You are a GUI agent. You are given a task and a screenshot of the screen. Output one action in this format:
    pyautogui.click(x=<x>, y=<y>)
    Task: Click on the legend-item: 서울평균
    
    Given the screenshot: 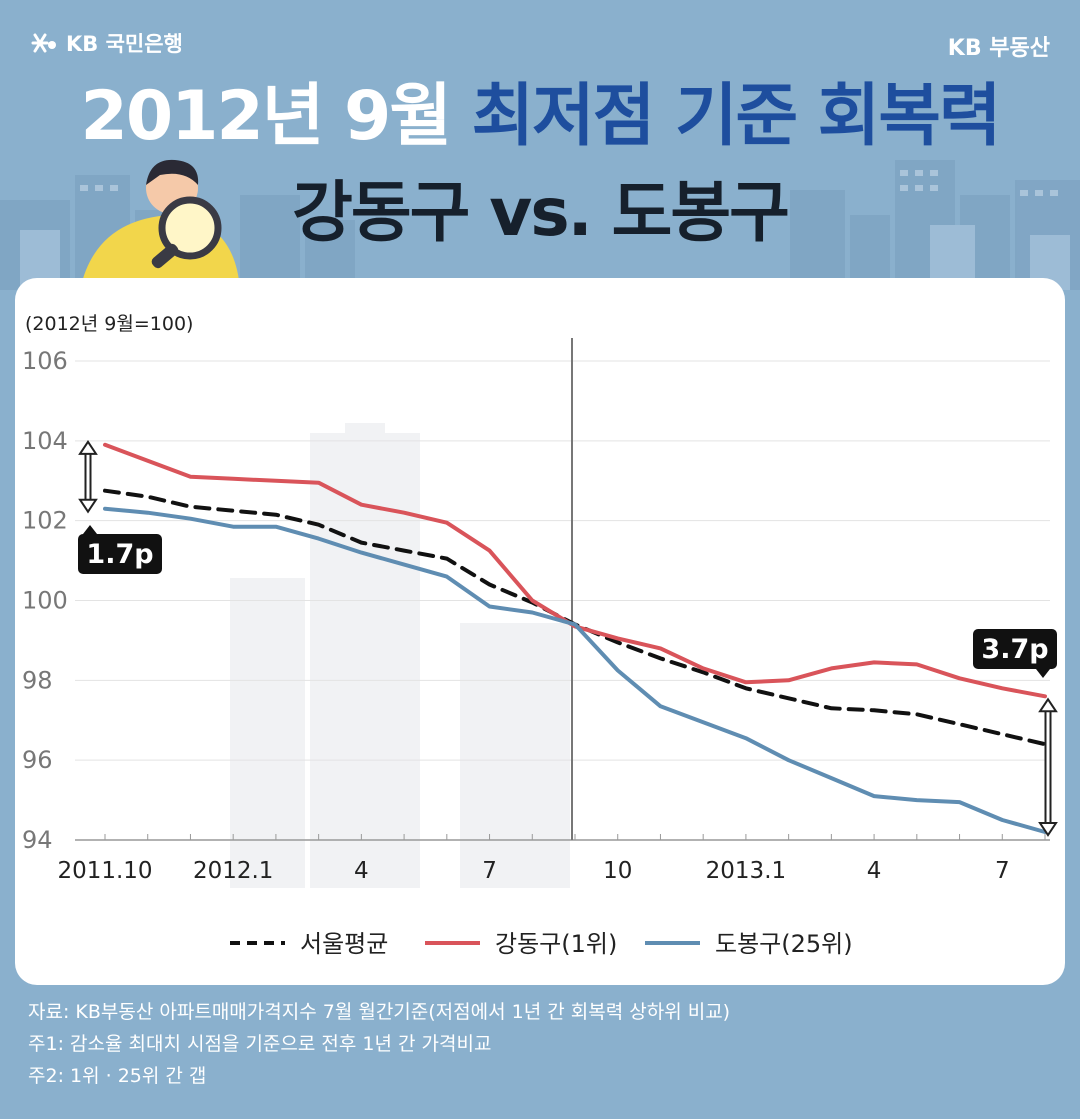 What is the action you would take?
    pyautogui.click(x=309, y=944)
    